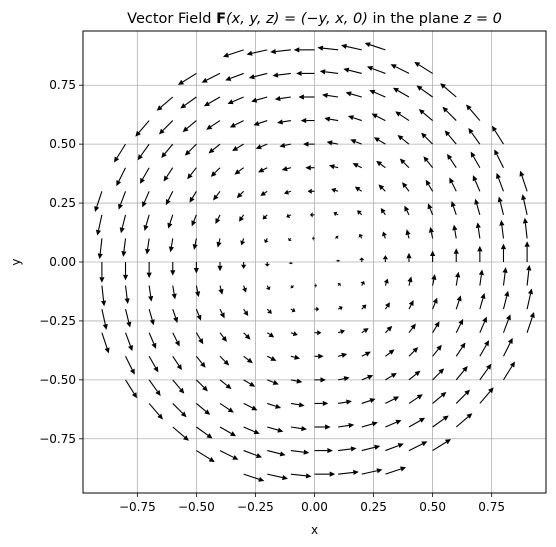 This screenshot has width=556, height=547. I want to click on x-tick-label-5: 0.50, so click(432, 507).